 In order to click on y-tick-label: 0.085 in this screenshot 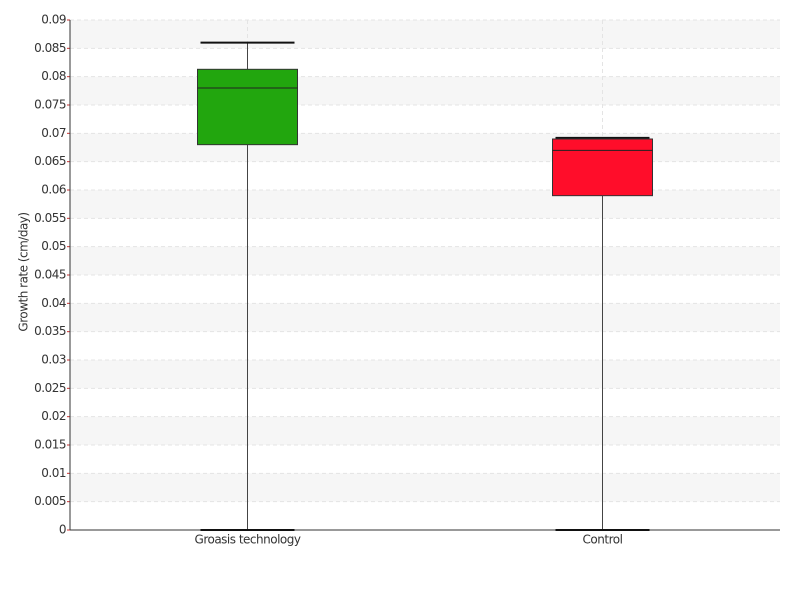, I will do `click(50, 48)`.